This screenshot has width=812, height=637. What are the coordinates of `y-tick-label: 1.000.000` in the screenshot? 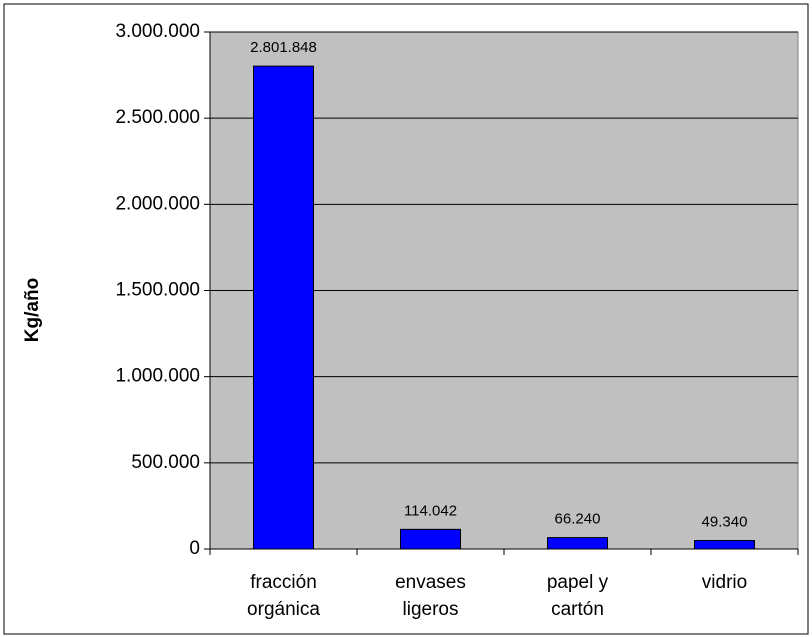 It's located at (157, 376).